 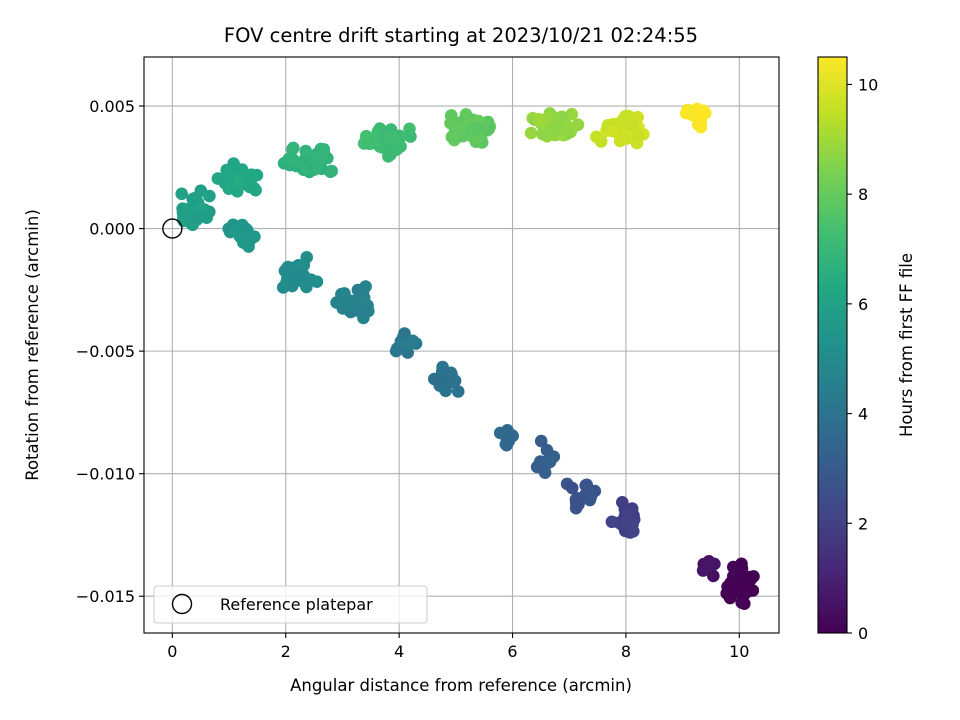 What do you see at coordinates (112, 229) in the screenshot?
I see `y-tick-label: 0.000` at bounding box center [112, 229].